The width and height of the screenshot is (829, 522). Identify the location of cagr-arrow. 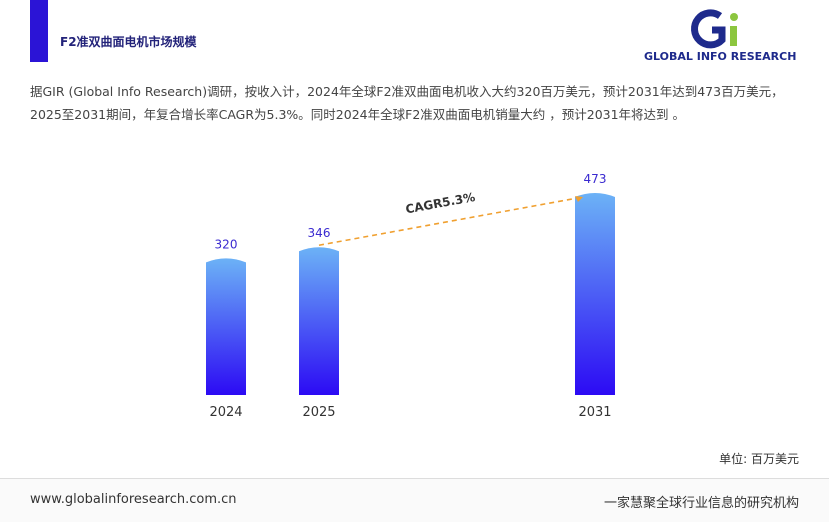
(579, 199).